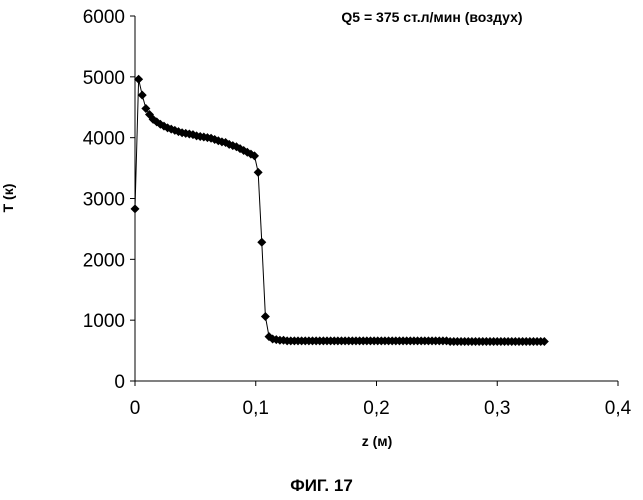 The height and width of the screenshot is (500, 643). Describe the element at coordinates (618, 408) in the screenshot. I see `x-tick-label: 0,4` at that location.